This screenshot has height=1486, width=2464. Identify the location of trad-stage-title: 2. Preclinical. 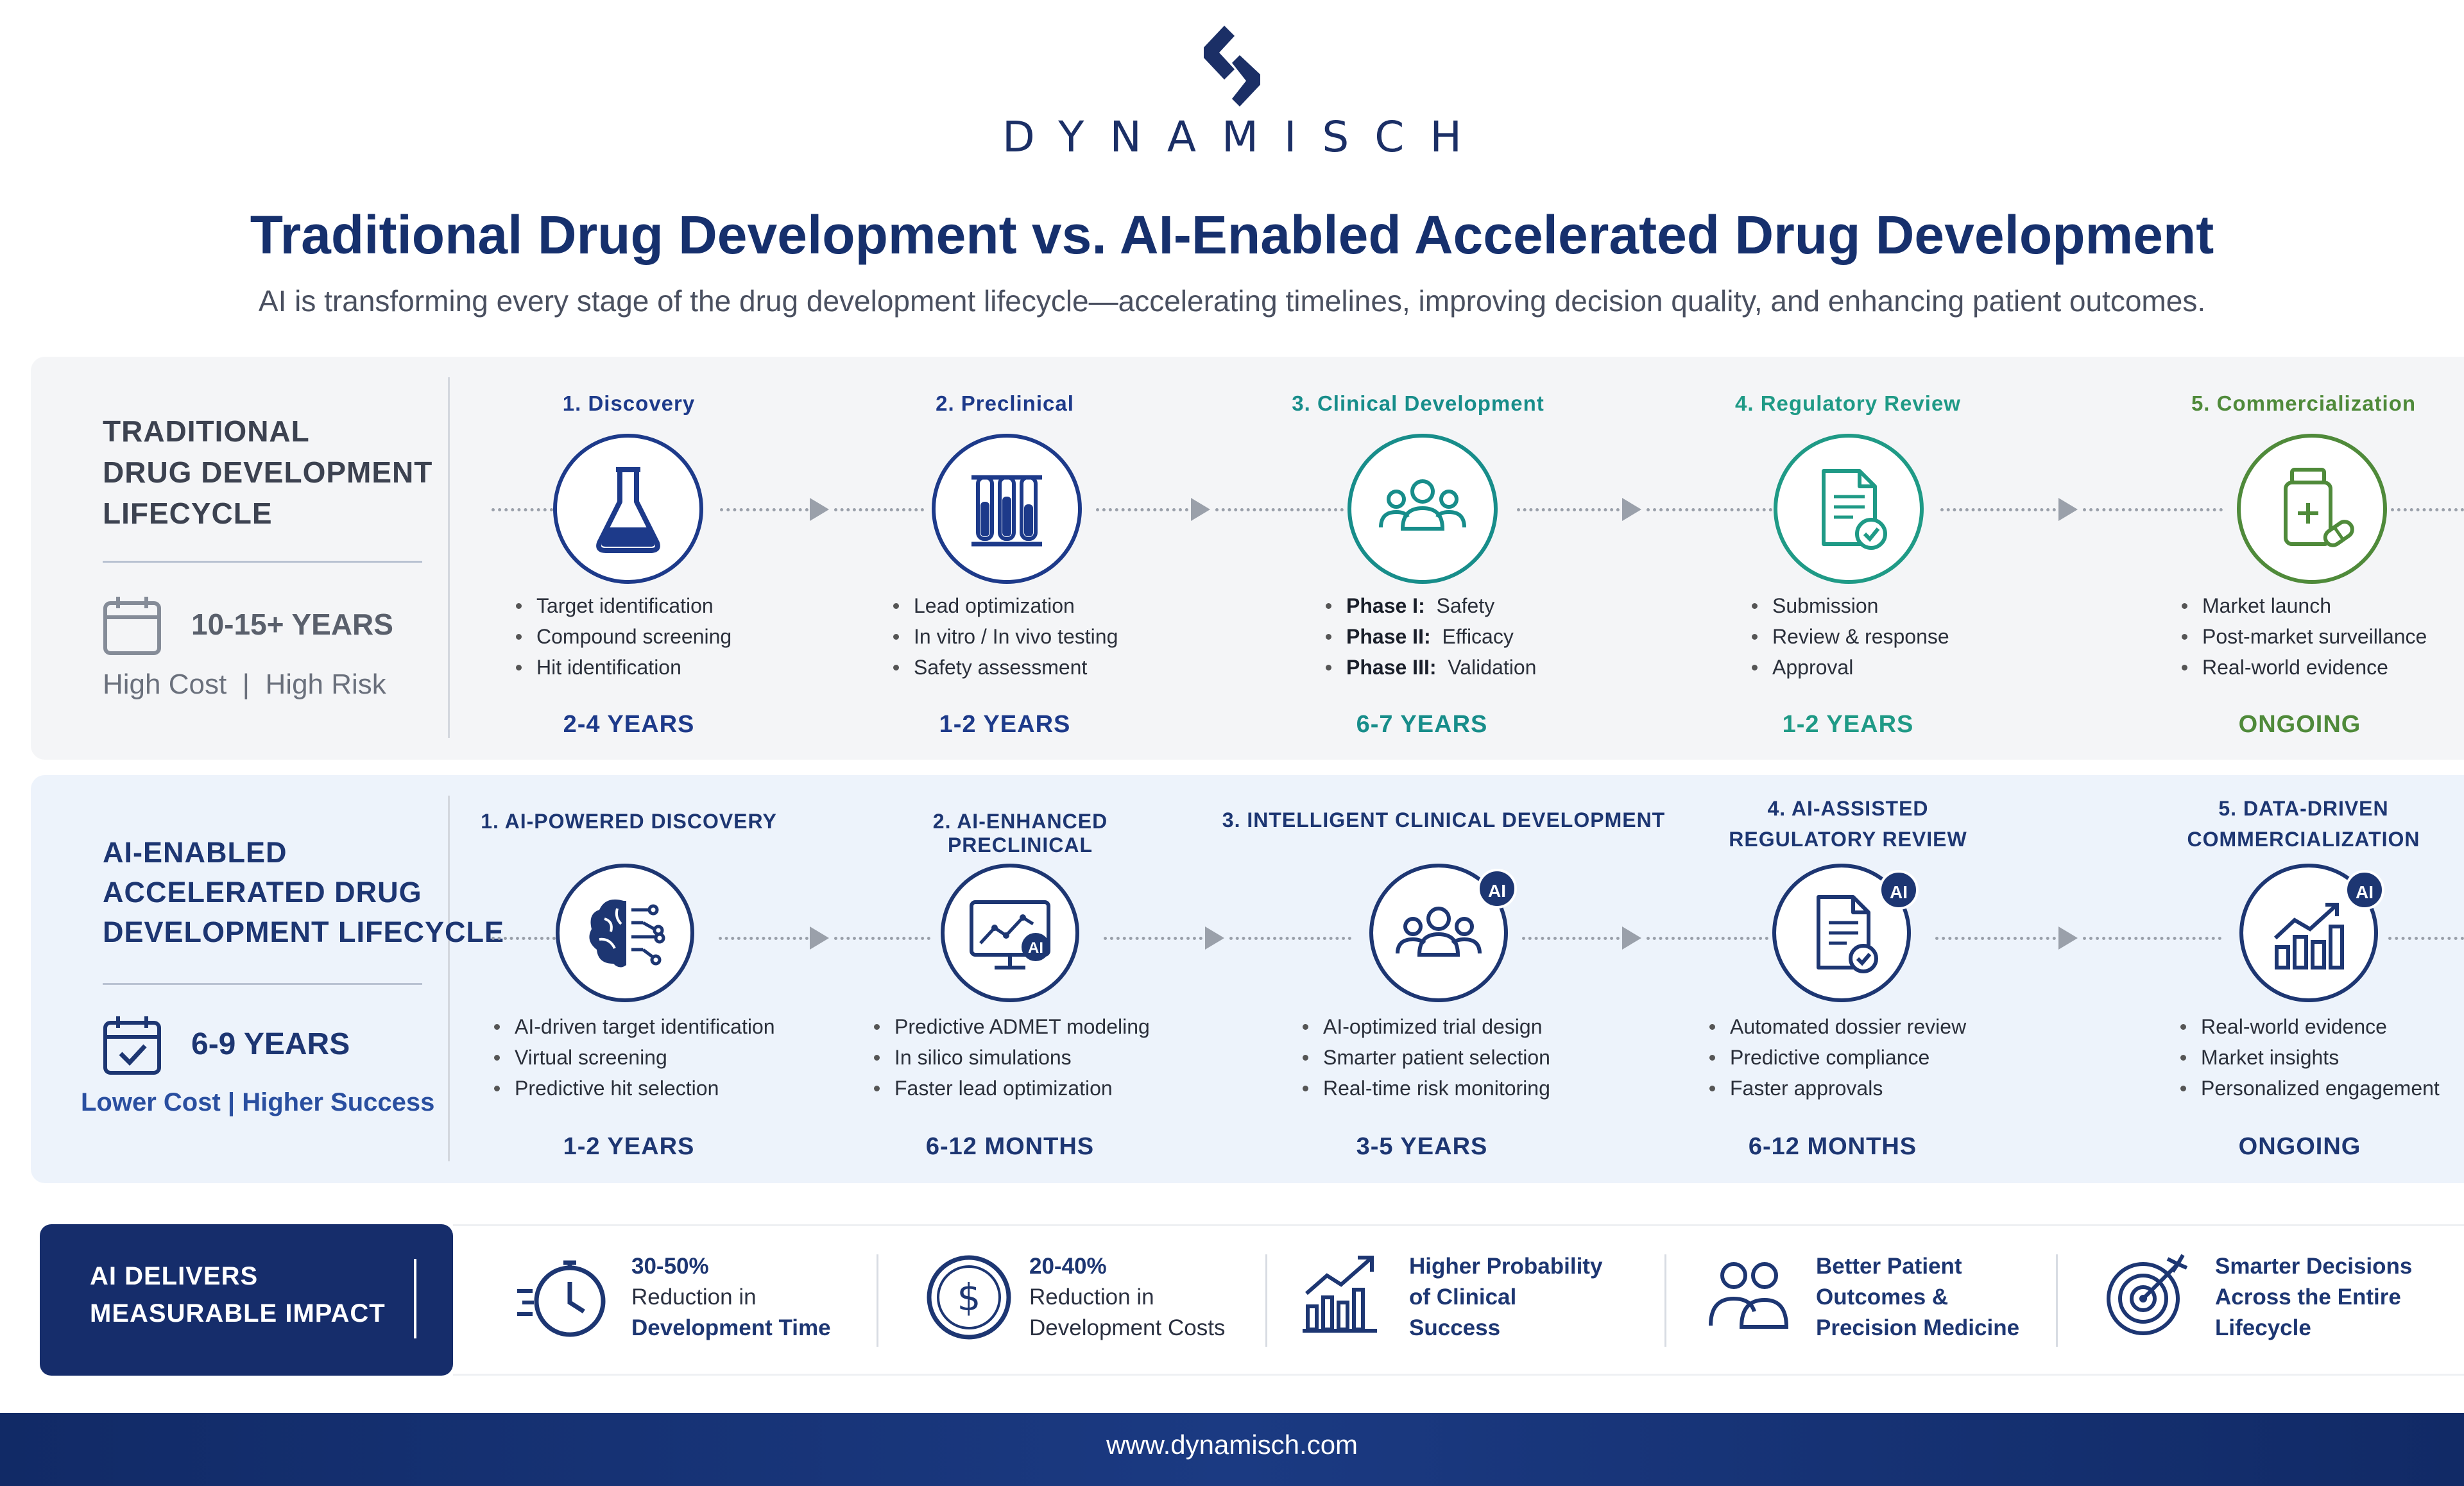
(1005, 403).